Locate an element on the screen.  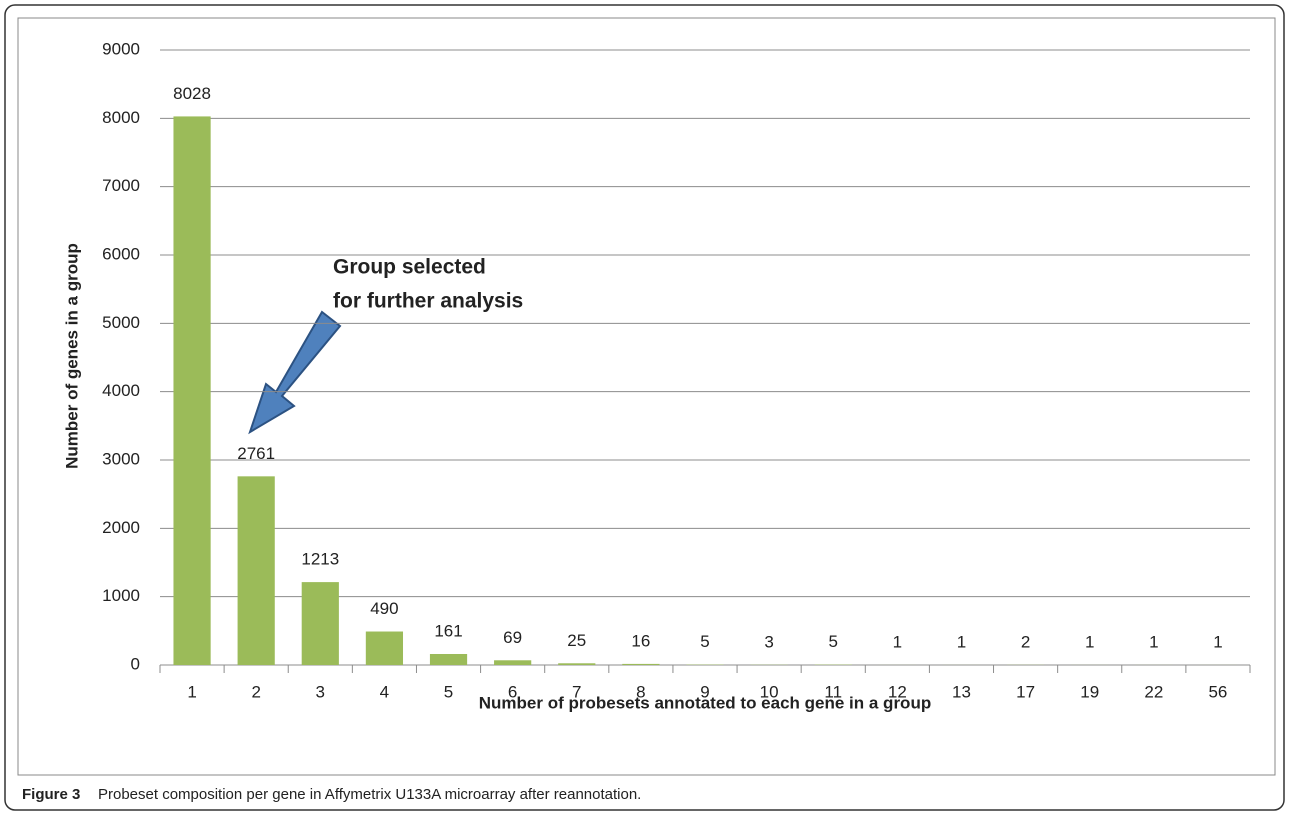
y-axis-label: Number of genes in a group is located at coordinates (71, 356).